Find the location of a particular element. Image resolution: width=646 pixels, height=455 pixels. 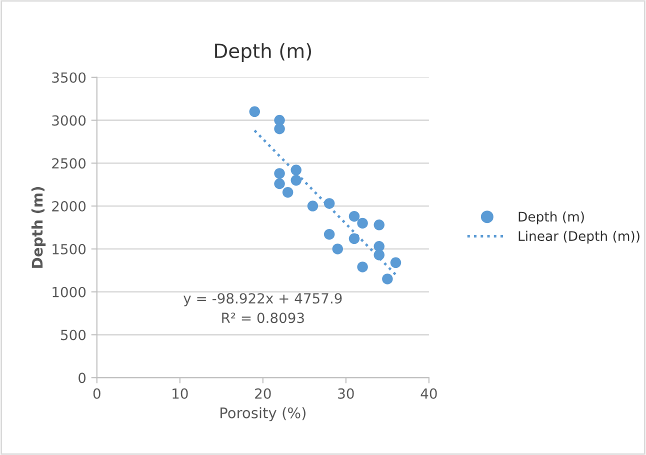

y-tick-label: 3500 is located at coordinates (69, 77).